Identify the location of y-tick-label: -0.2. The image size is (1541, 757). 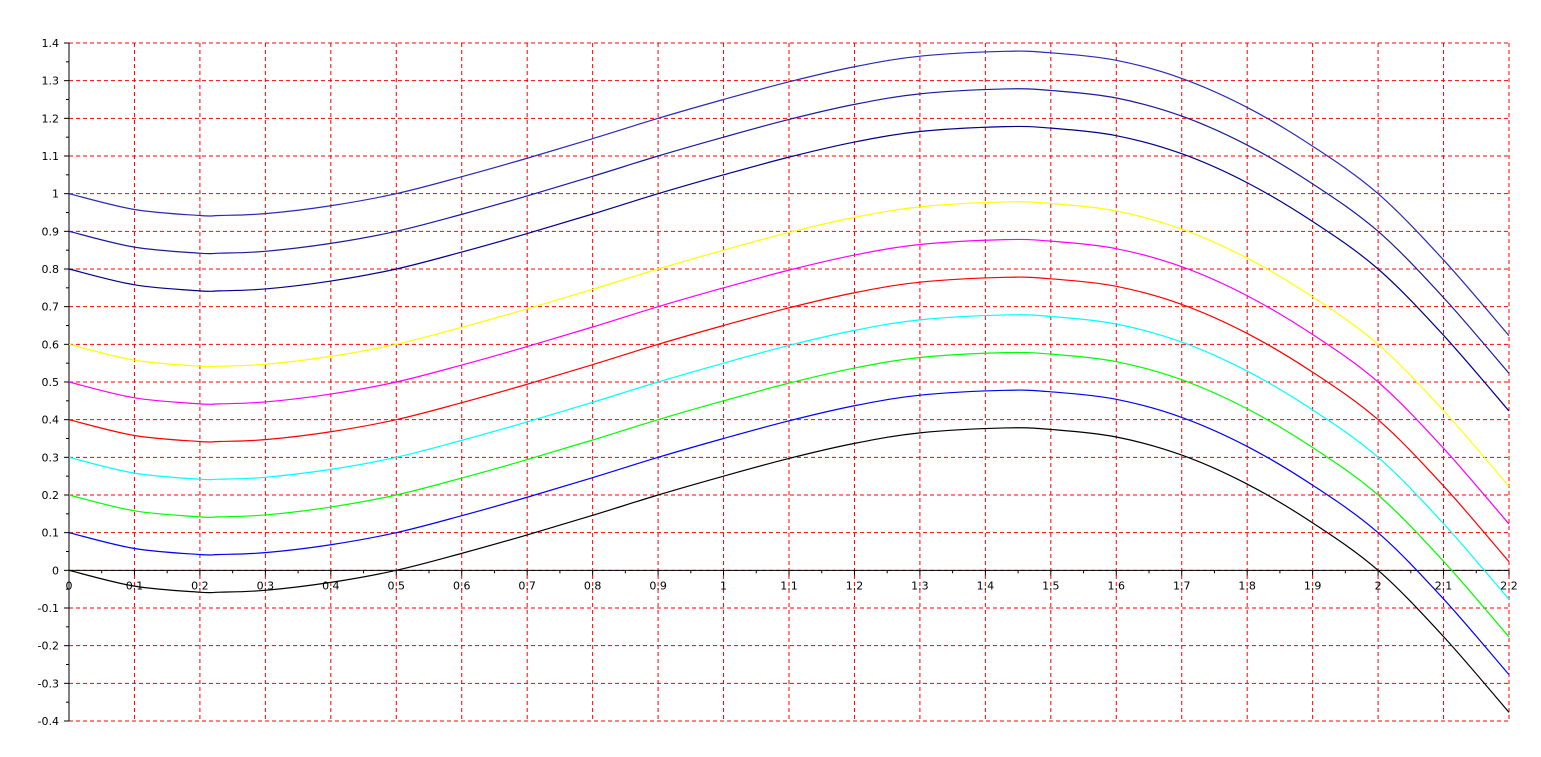
(48, 646).